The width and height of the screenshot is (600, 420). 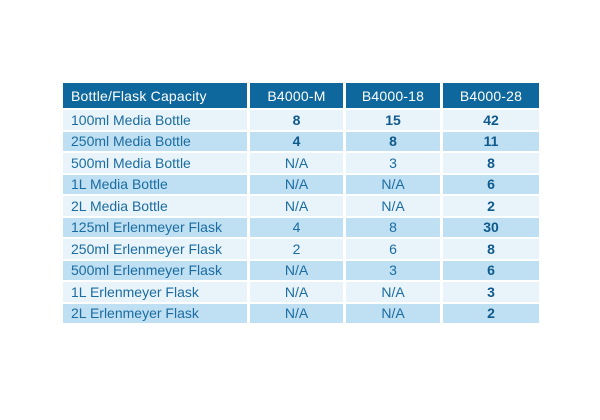 What do you see at coordinates (489, 119) in the screenshot?
I see `cell-b4000-28: 42` at bounding box center [489, 119].